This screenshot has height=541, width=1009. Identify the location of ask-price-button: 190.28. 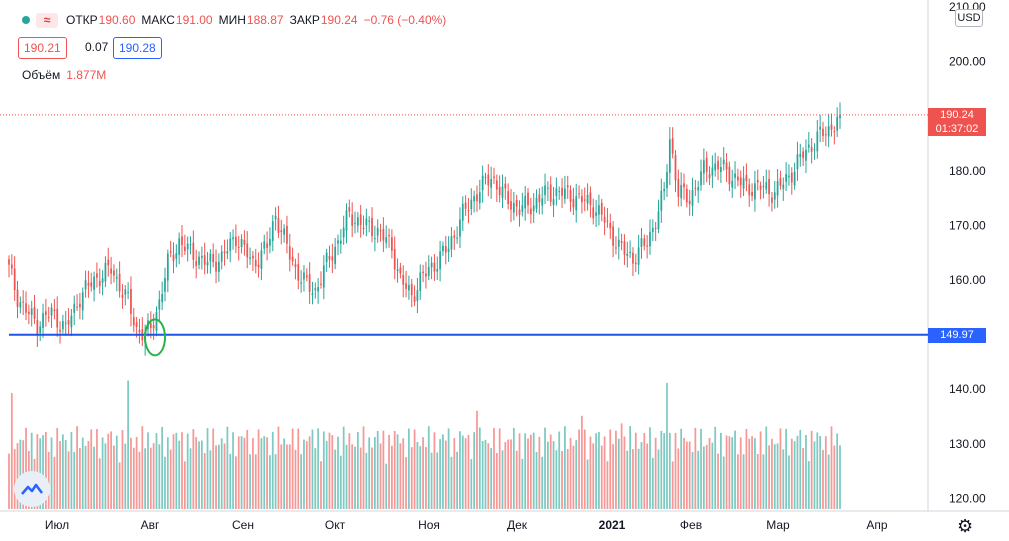
(137, 48).